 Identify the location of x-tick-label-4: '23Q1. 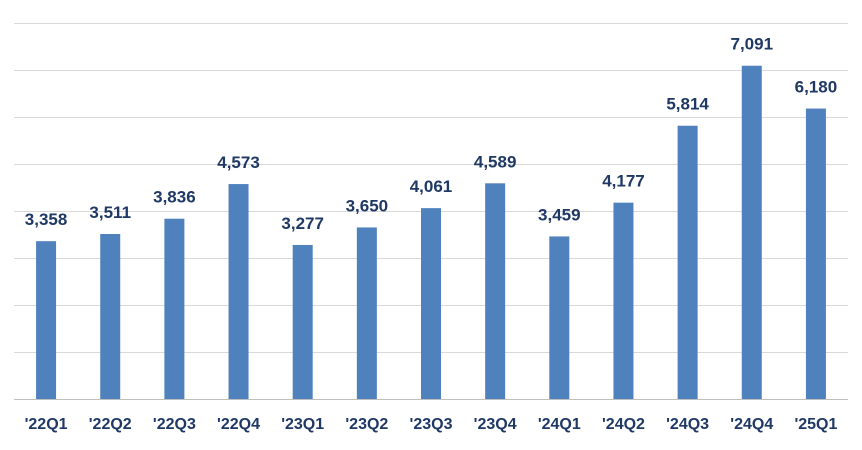
(302, 424).